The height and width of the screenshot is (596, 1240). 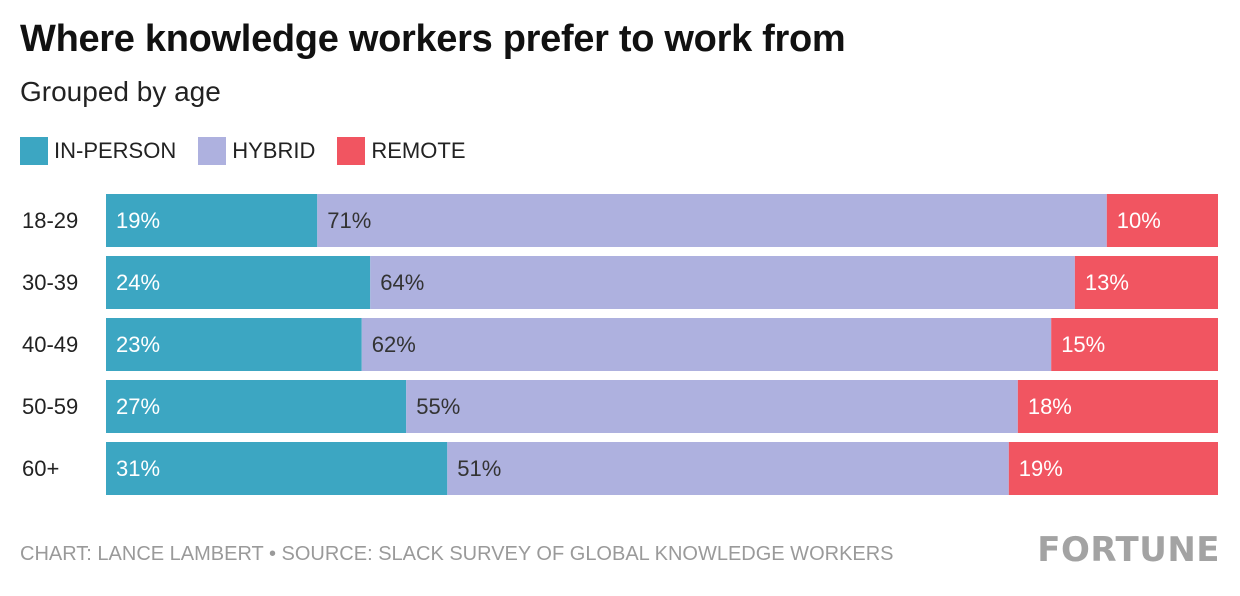 What do you see at coordinates (394, 344) in the screenshot?
I see `data-label-hybrid-40-49: 62%` at bounding box center [394, 344].